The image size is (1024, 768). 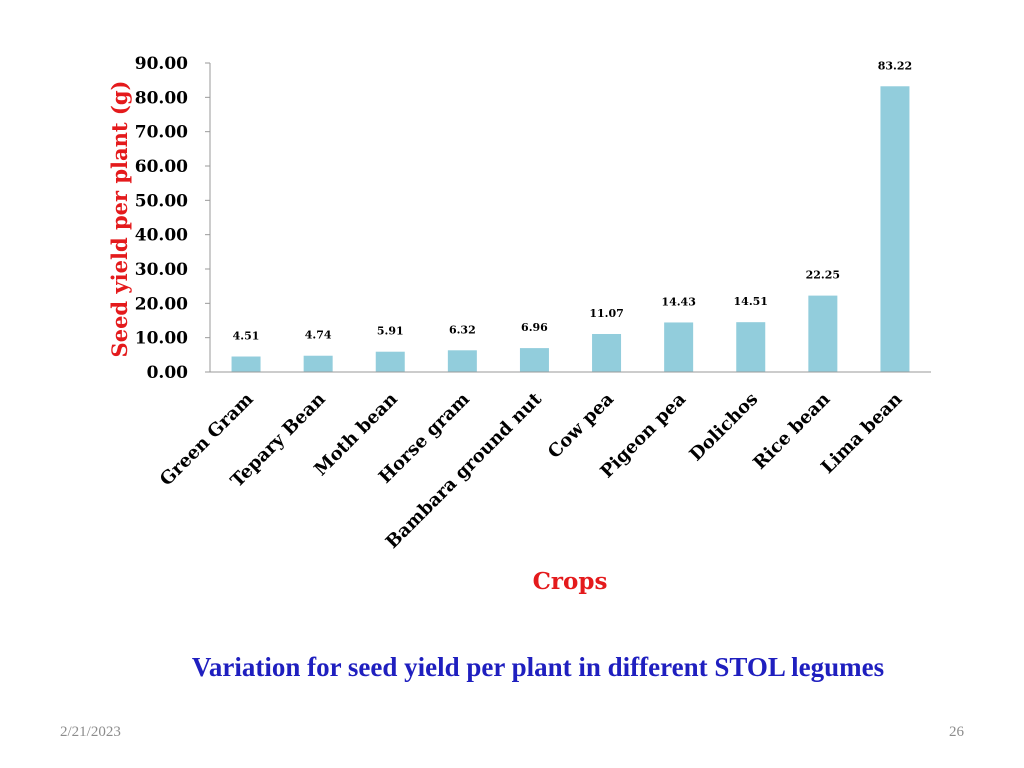 What do you see at coordinates (161, 98) in the screenshot?
I see `y-tick-label: 80.00` at bounding box center [161, 98].